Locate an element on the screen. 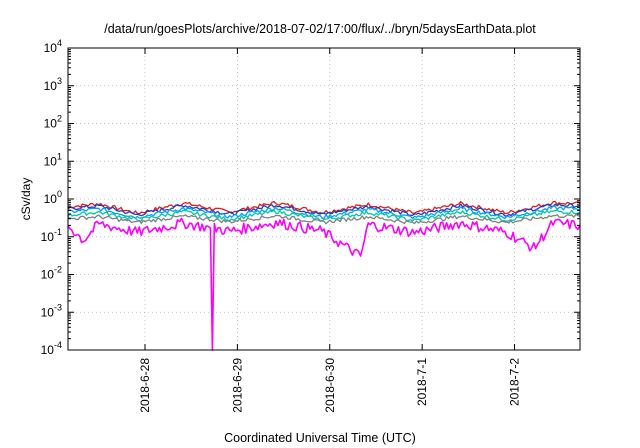 This screenshot has width=640, height=448. y-tick-label: 10¹ is located at coordinates (53, 159).